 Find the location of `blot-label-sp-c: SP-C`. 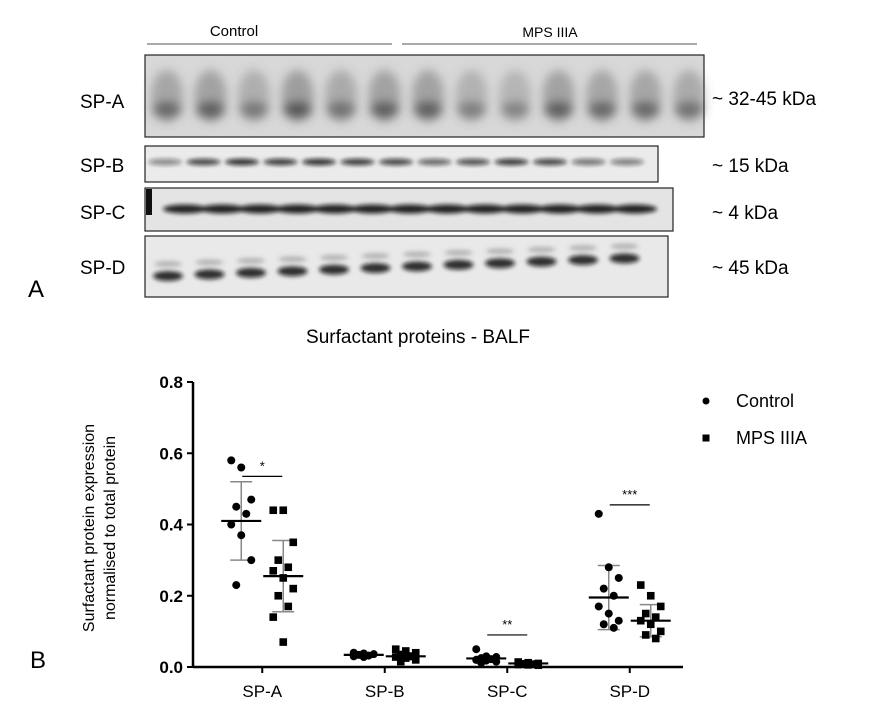

blot-label-sp-c: SP-C is located at coordinates (102, 213).